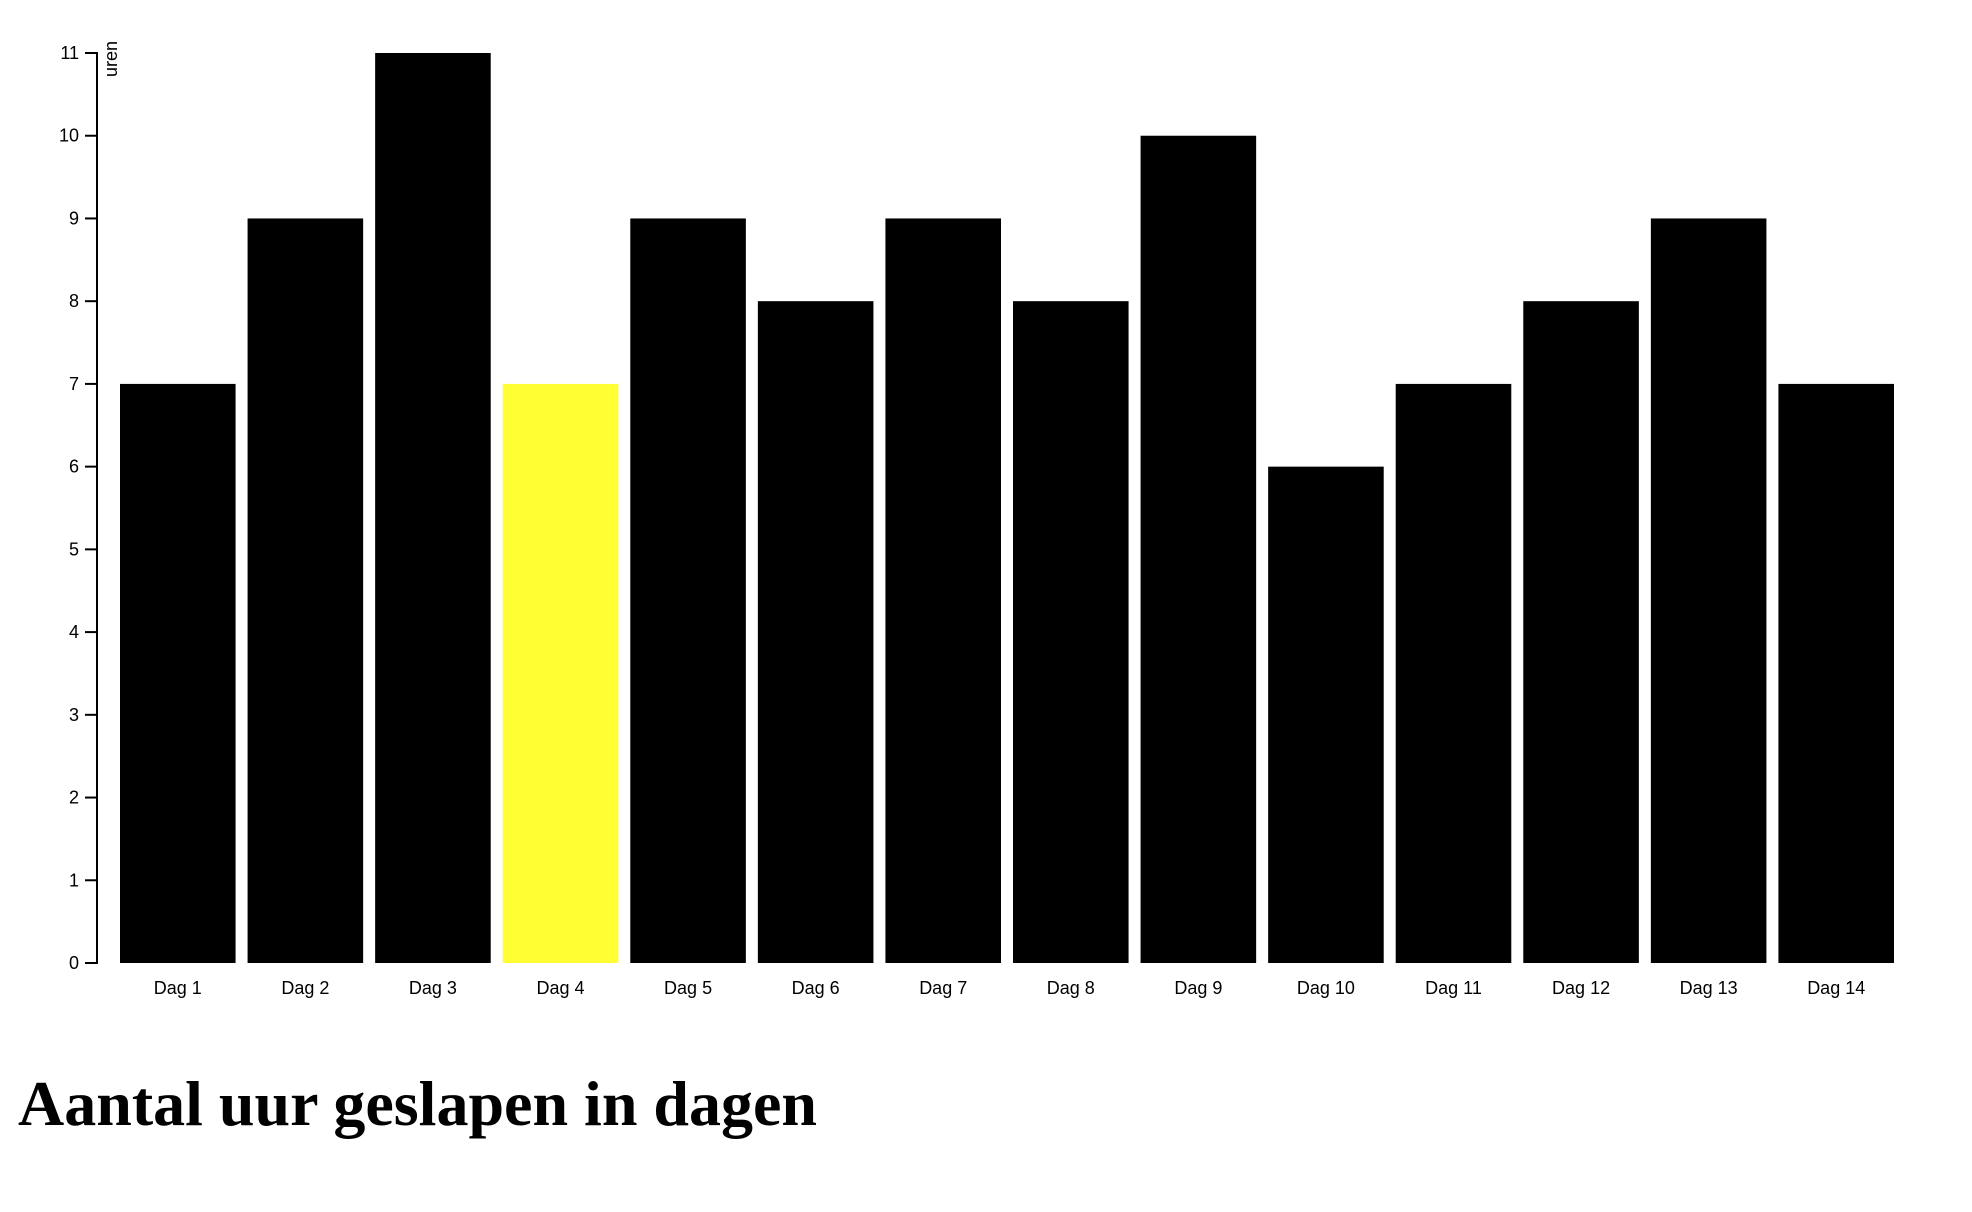 Image resolution: width=1972 pixels, height=1212 pixels. What do you see at coordinates (305, 988) in the screenshot?
I see `x-tick-label: Dag 2` at bounding box center [305, 988].